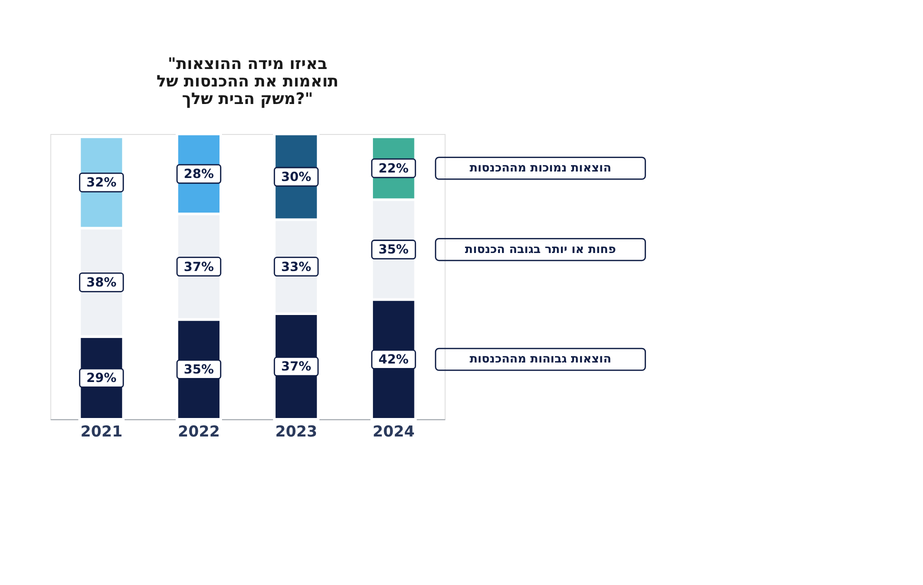 The image size is (923, 585). I want to click on data-label: 33%, so click(296, 266).